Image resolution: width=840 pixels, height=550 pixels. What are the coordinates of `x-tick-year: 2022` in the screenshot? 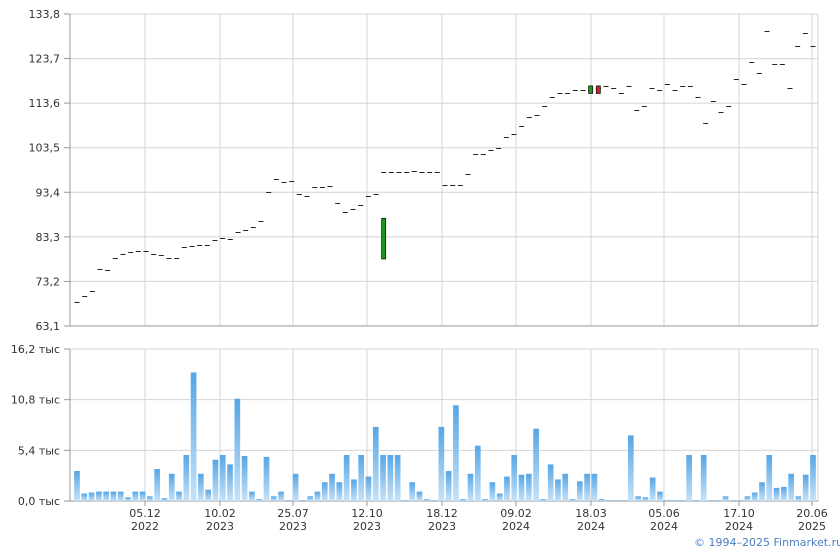 It's located at (145, 526).